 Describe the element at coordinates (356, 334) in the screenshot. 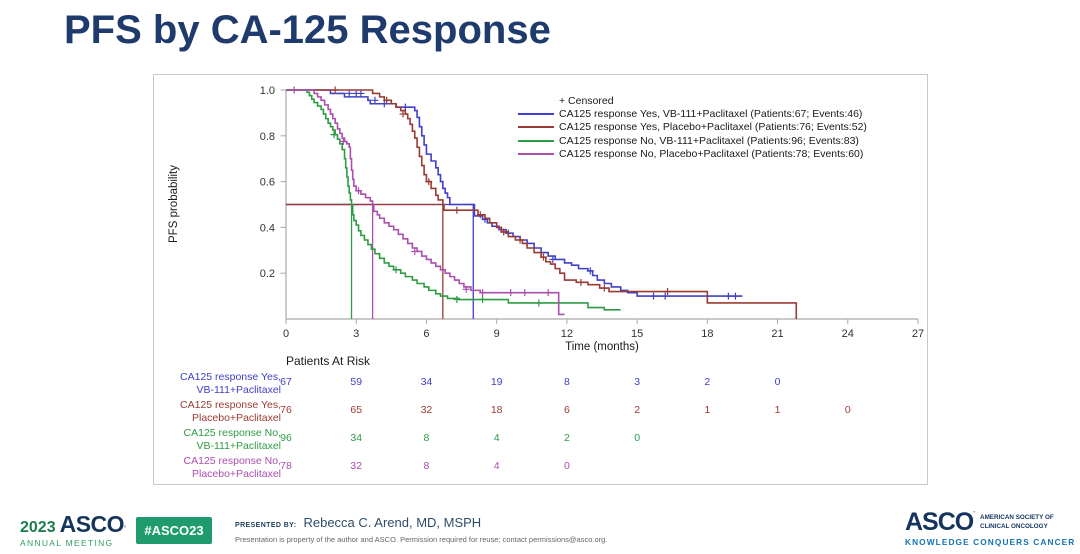

I see `x-tick-label: 3` at that location.